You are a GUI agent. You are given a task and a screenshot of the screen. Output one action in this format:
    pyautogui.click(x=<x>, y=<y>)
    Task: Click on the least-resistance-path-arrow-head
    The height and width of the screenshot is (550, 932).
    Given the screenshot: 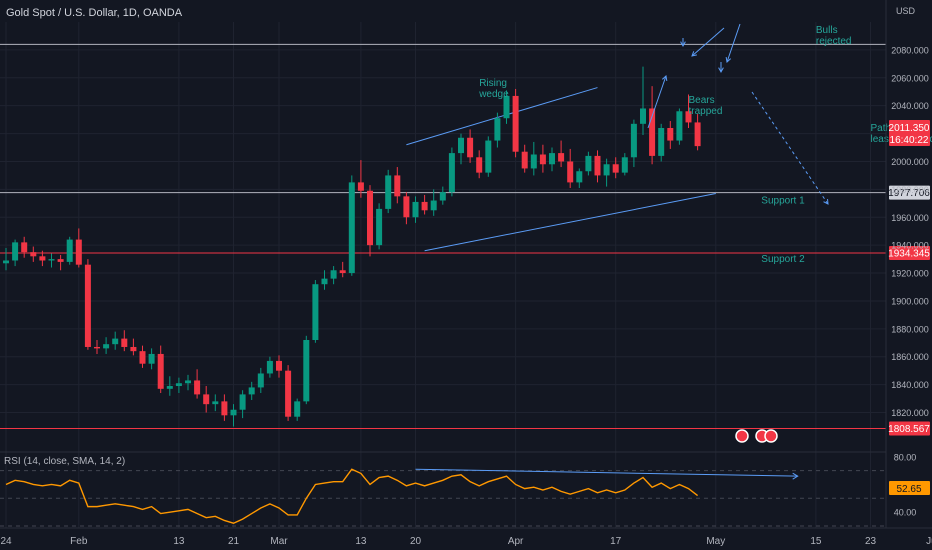 What is the action you would take?
    pyautogui.click(x=826, y=201)
    